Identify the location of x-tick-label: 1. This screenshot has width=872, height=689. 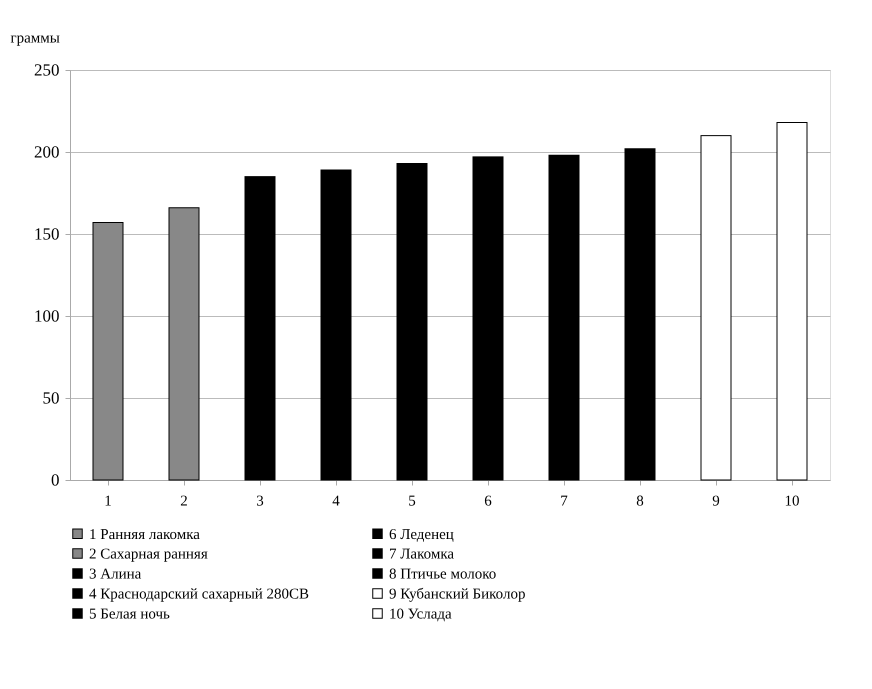
(108, 502).